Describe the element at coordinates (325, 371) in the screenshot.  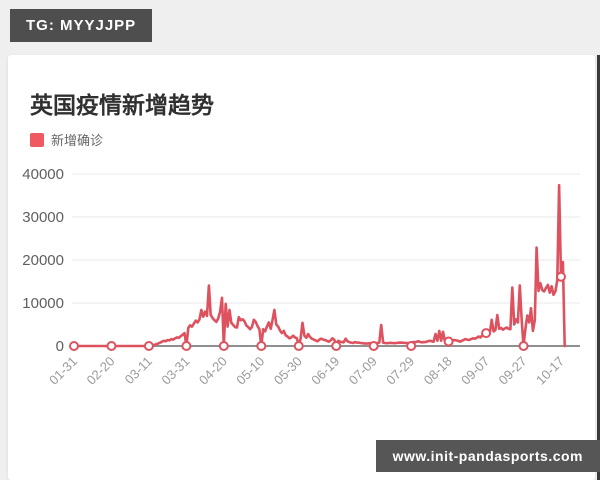
I see `x-axis-tick-label: 06-19` at that location.